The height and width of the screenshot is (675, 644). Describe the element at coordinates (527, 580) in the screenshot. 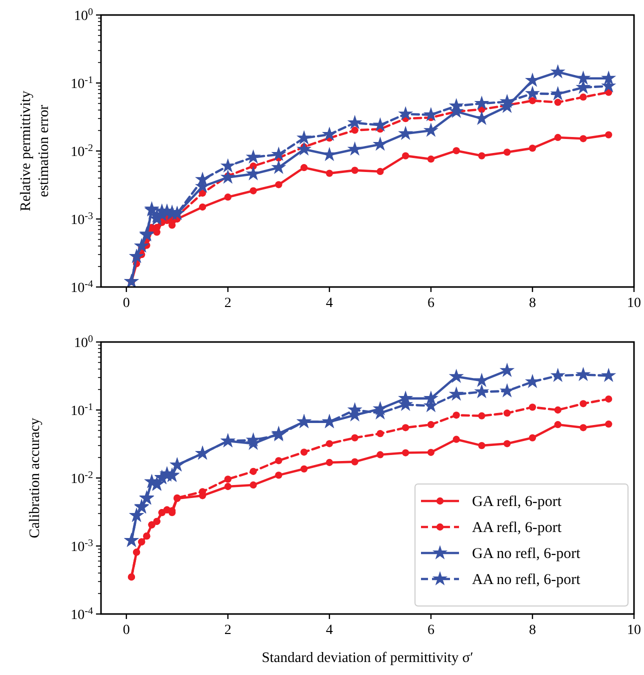

I see `legend-label: AA no refl, 6-port` at that location.